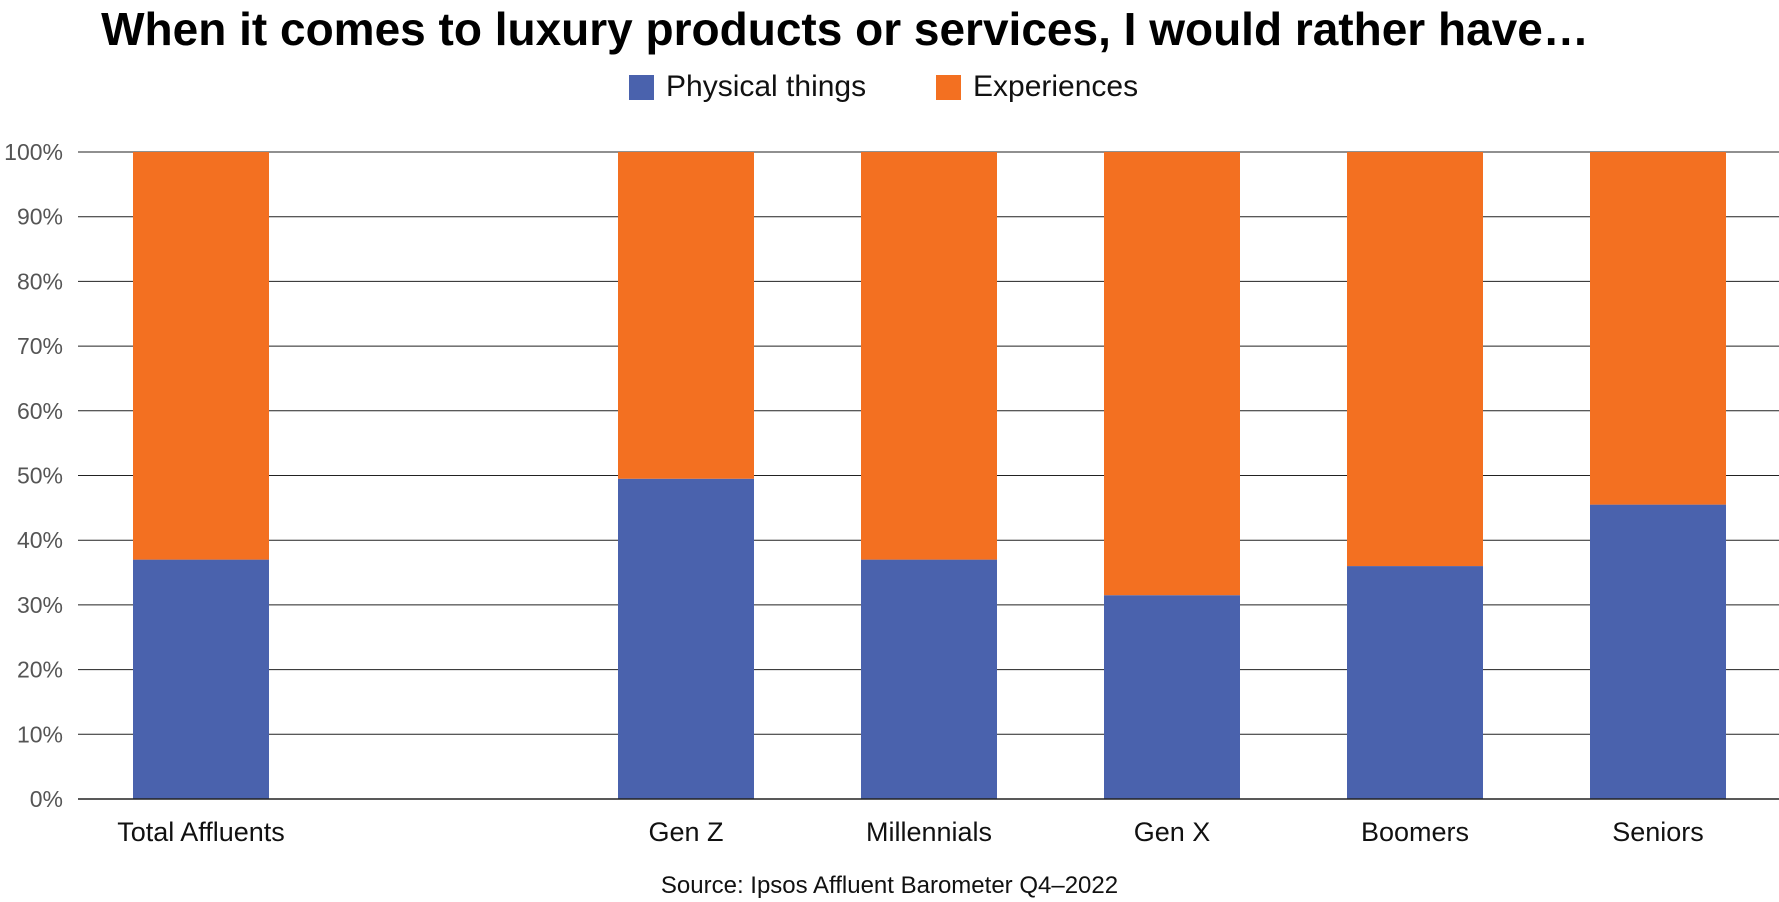 This screenshot has width=1779, height=902. I want to click on x-tick-label: Gen X, so click(1172, 832).